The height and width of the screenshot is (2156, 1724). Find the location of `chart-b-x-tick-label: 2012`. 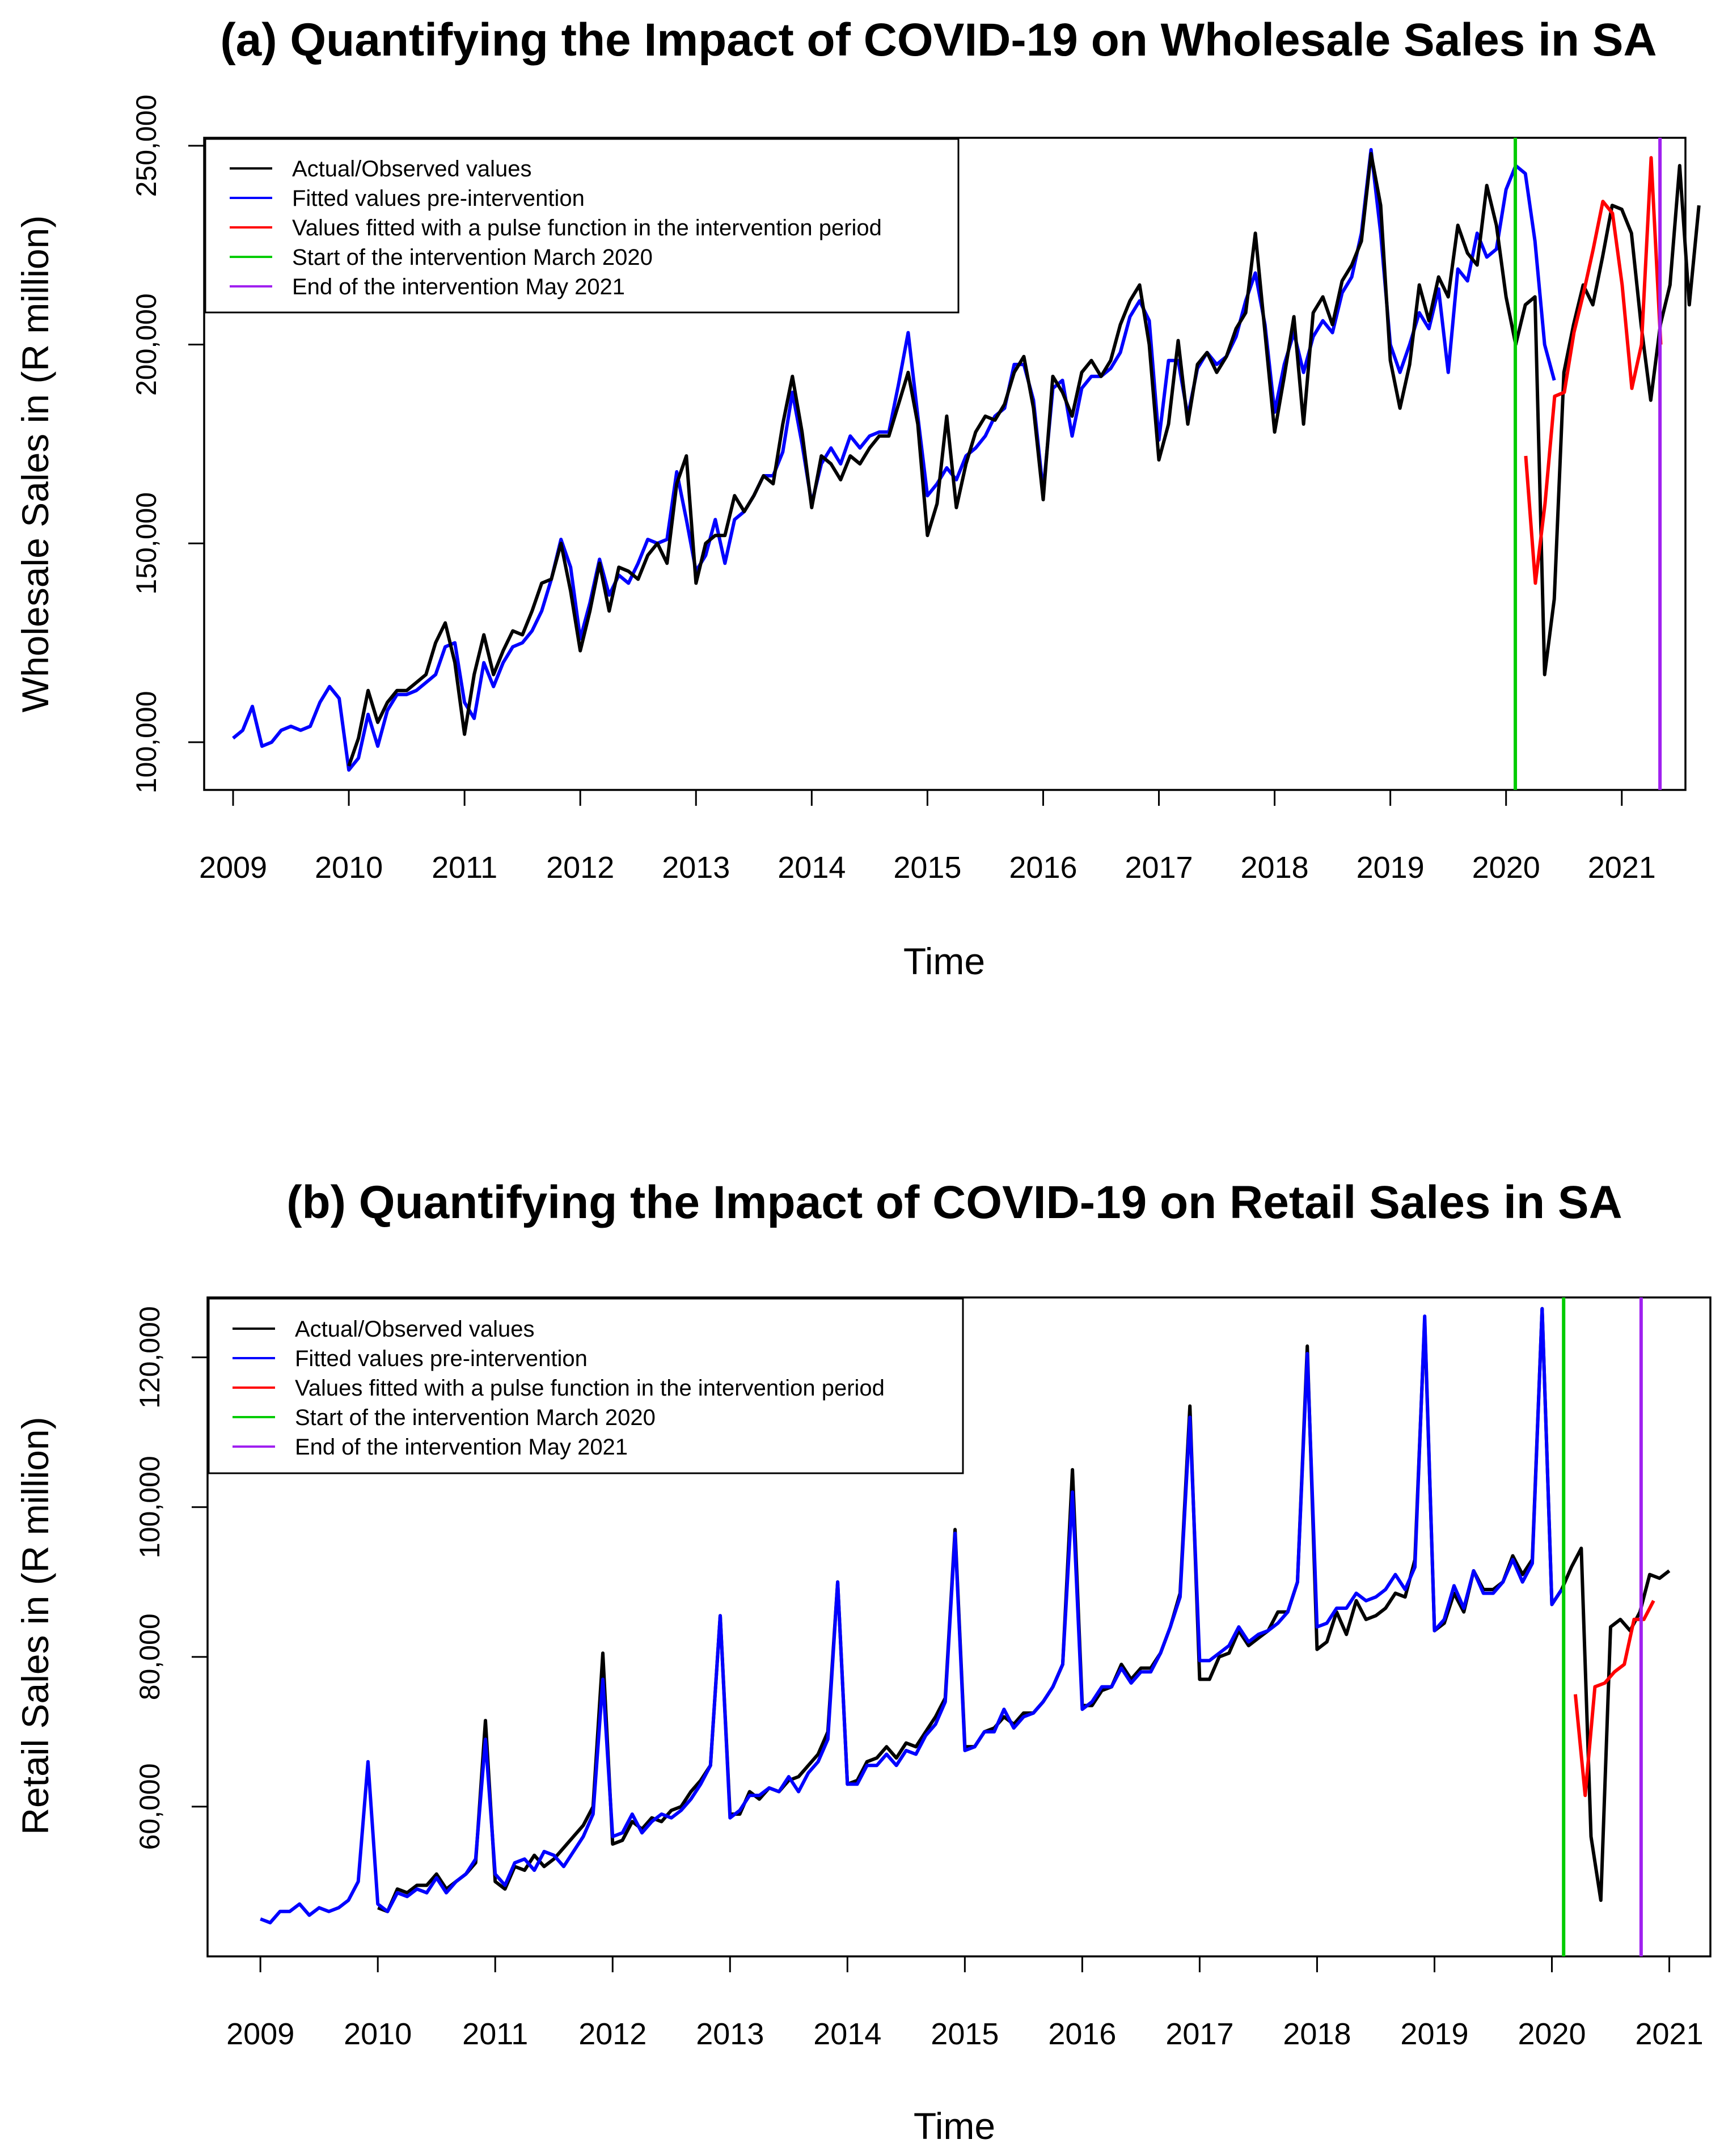

chart-b-x-tick-label: 2012 is located at coordinates (612, 2034).